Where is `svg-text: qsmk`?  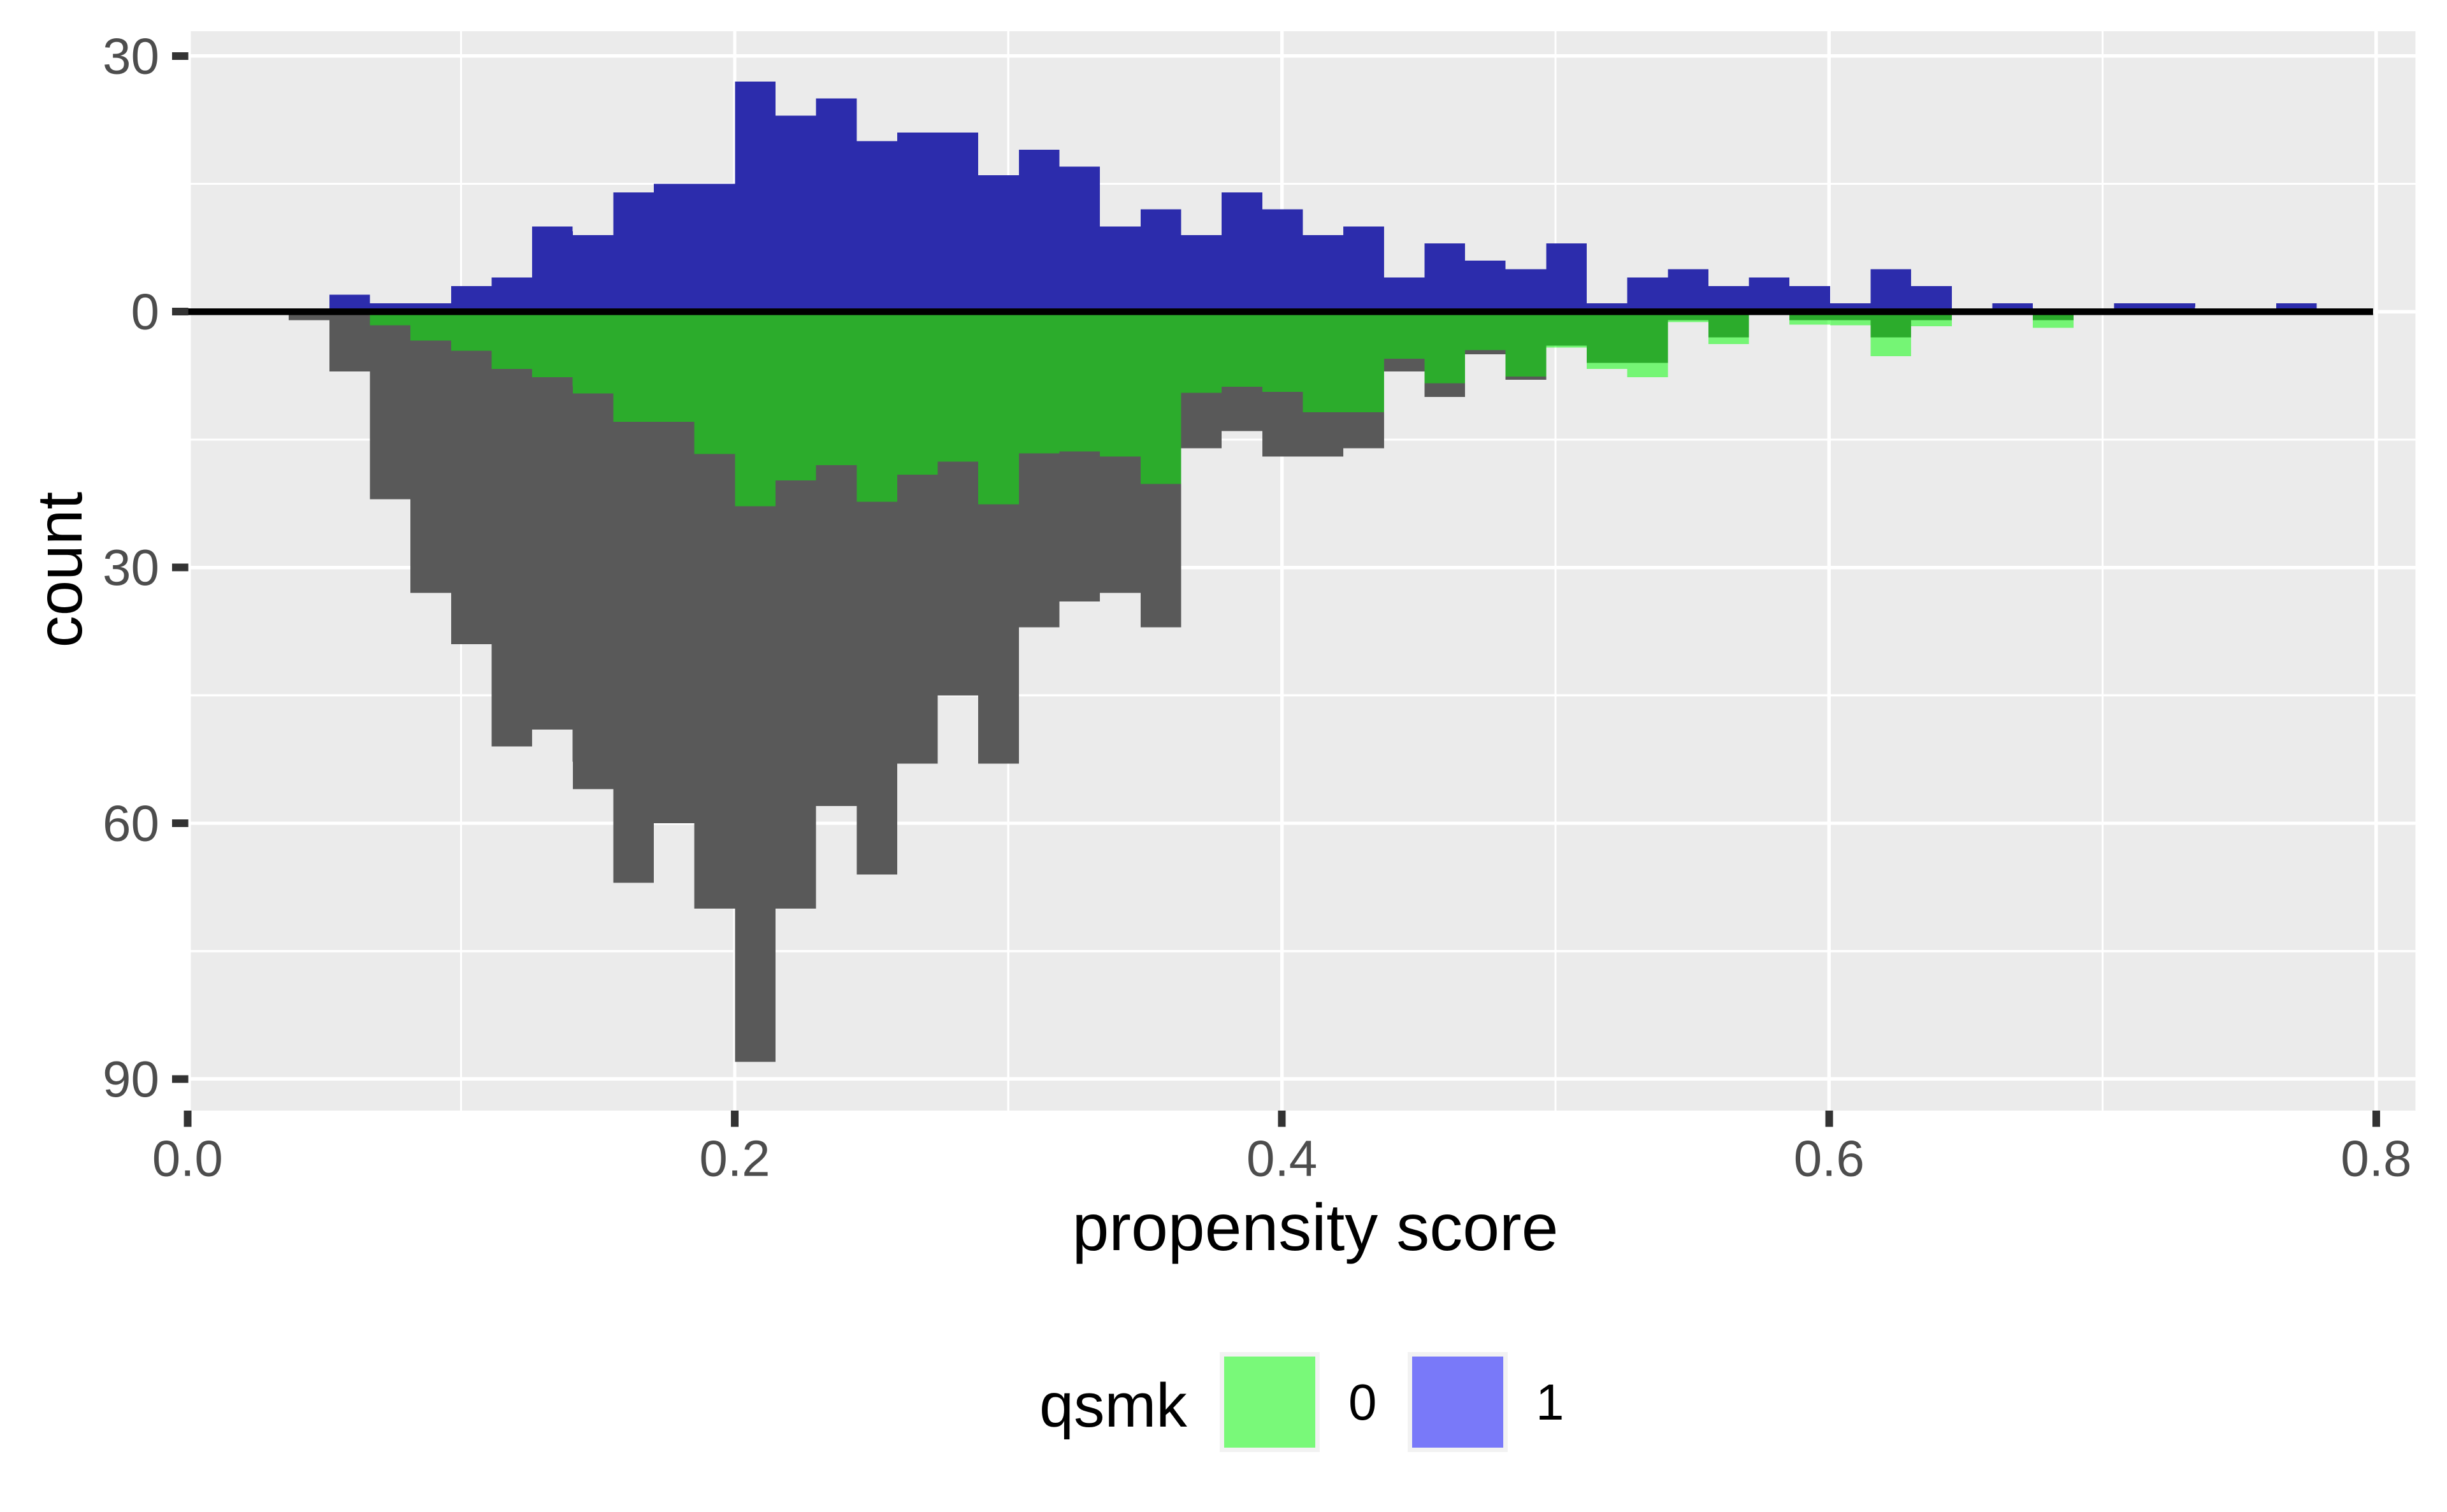
svg-text: qsmk is located at coordinates (1113, 1405).